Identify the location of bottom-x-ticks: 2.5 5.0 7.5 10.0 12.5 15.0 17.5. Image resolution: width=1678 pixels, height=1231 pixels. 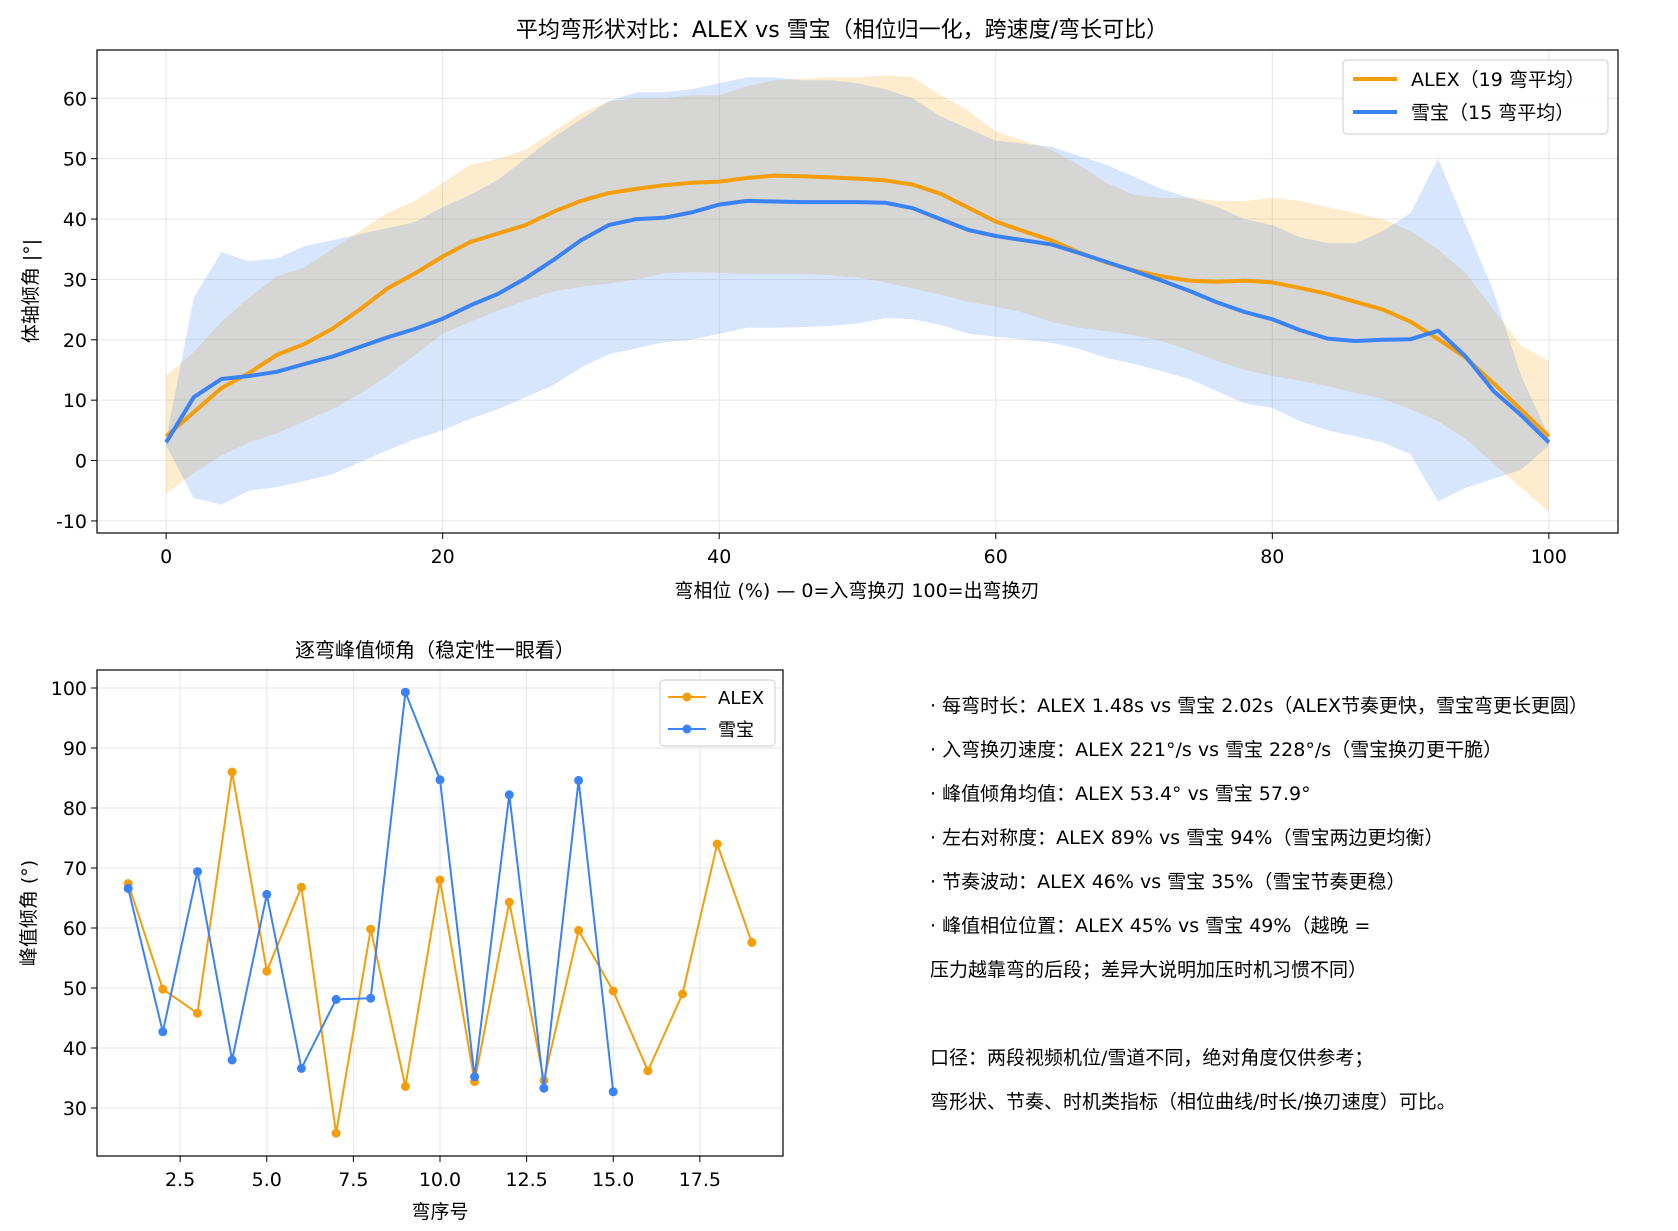
(443, 1173).